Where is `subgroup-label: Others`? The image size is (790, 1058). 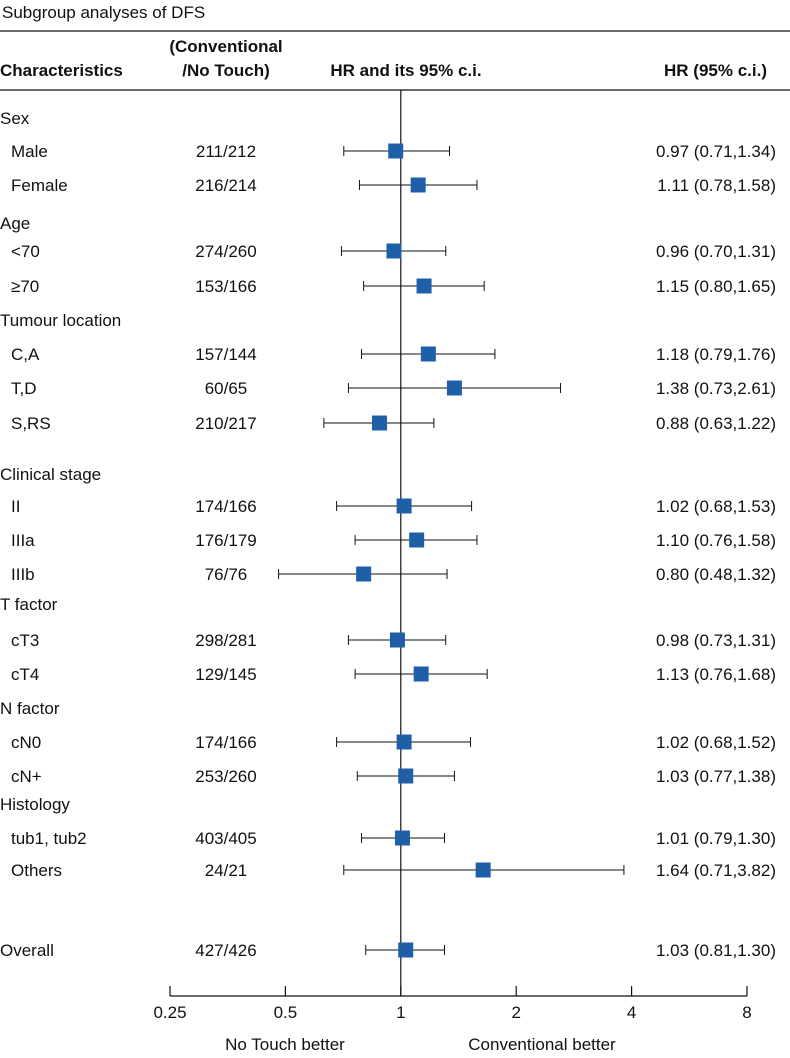
subgroup-label: Others is located at coordinates (36, 870).